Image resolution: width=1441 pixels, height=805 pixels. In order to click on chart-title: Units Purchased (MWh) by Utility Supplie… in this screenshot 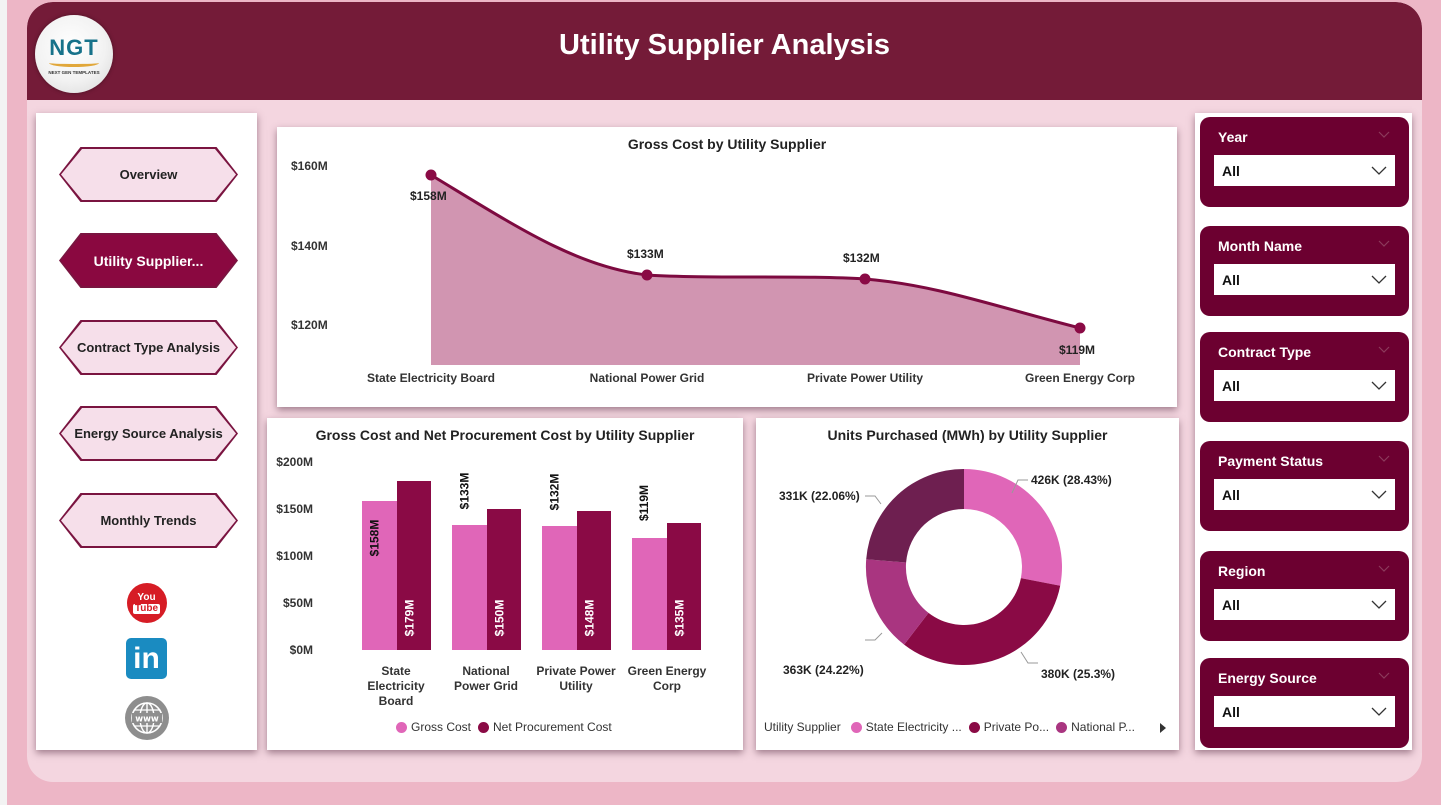, I will do `click(967, 435)`.